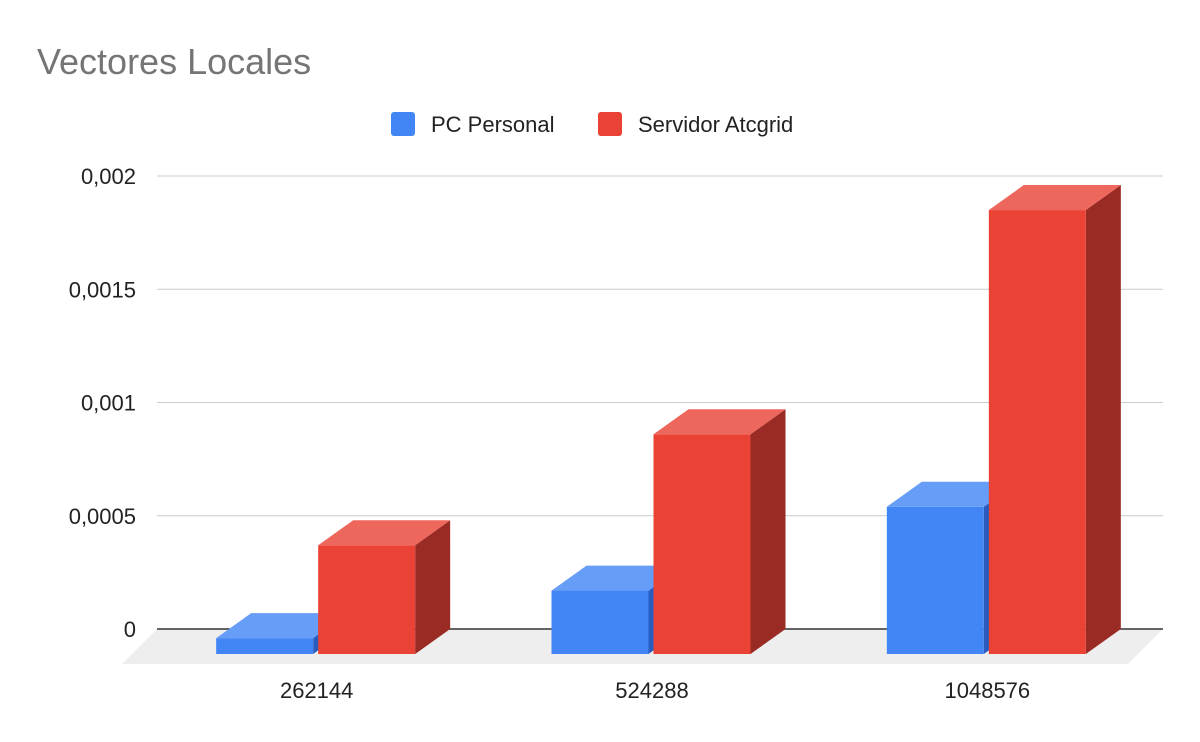  I want to click on x-axis-labels: 262144 524288 1048576, so click(655, 690).